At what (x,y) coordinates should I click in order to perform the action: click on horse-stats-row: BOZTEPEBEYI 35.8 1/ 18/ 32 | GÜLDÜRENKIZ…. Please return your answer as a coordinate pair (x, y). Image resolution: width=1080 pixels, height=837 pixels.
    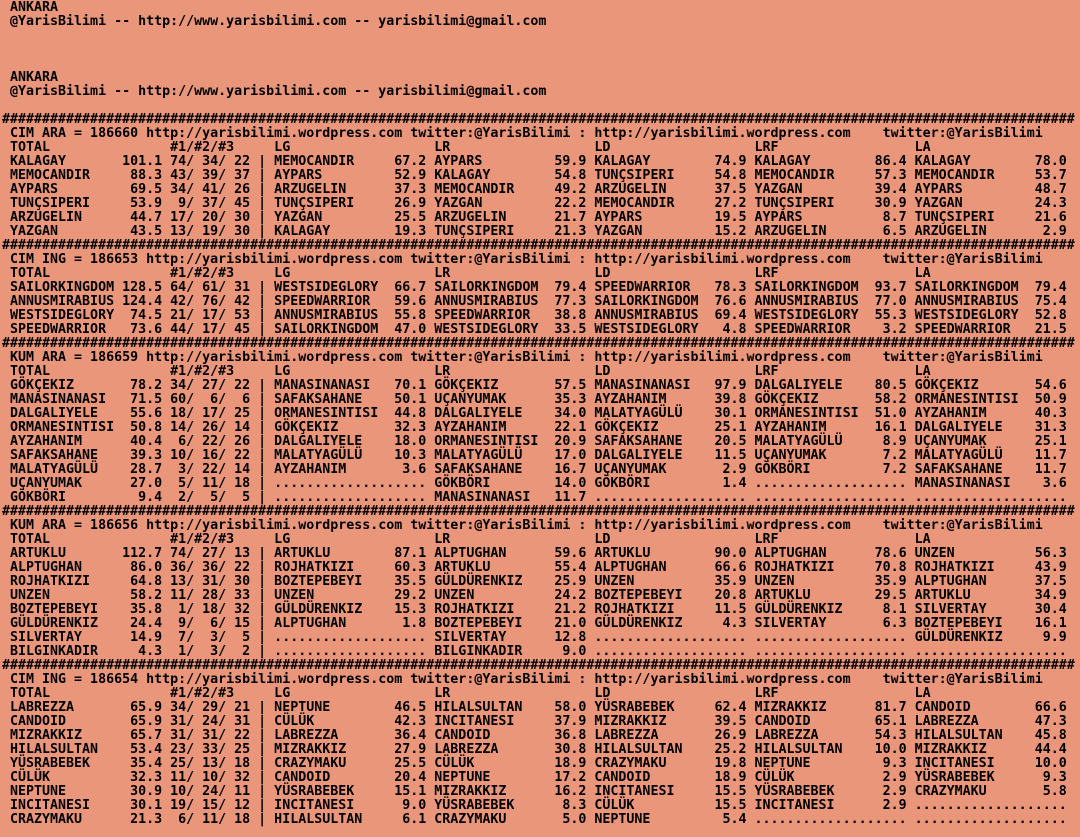
    Looking at the image, I should click on (538, 609).